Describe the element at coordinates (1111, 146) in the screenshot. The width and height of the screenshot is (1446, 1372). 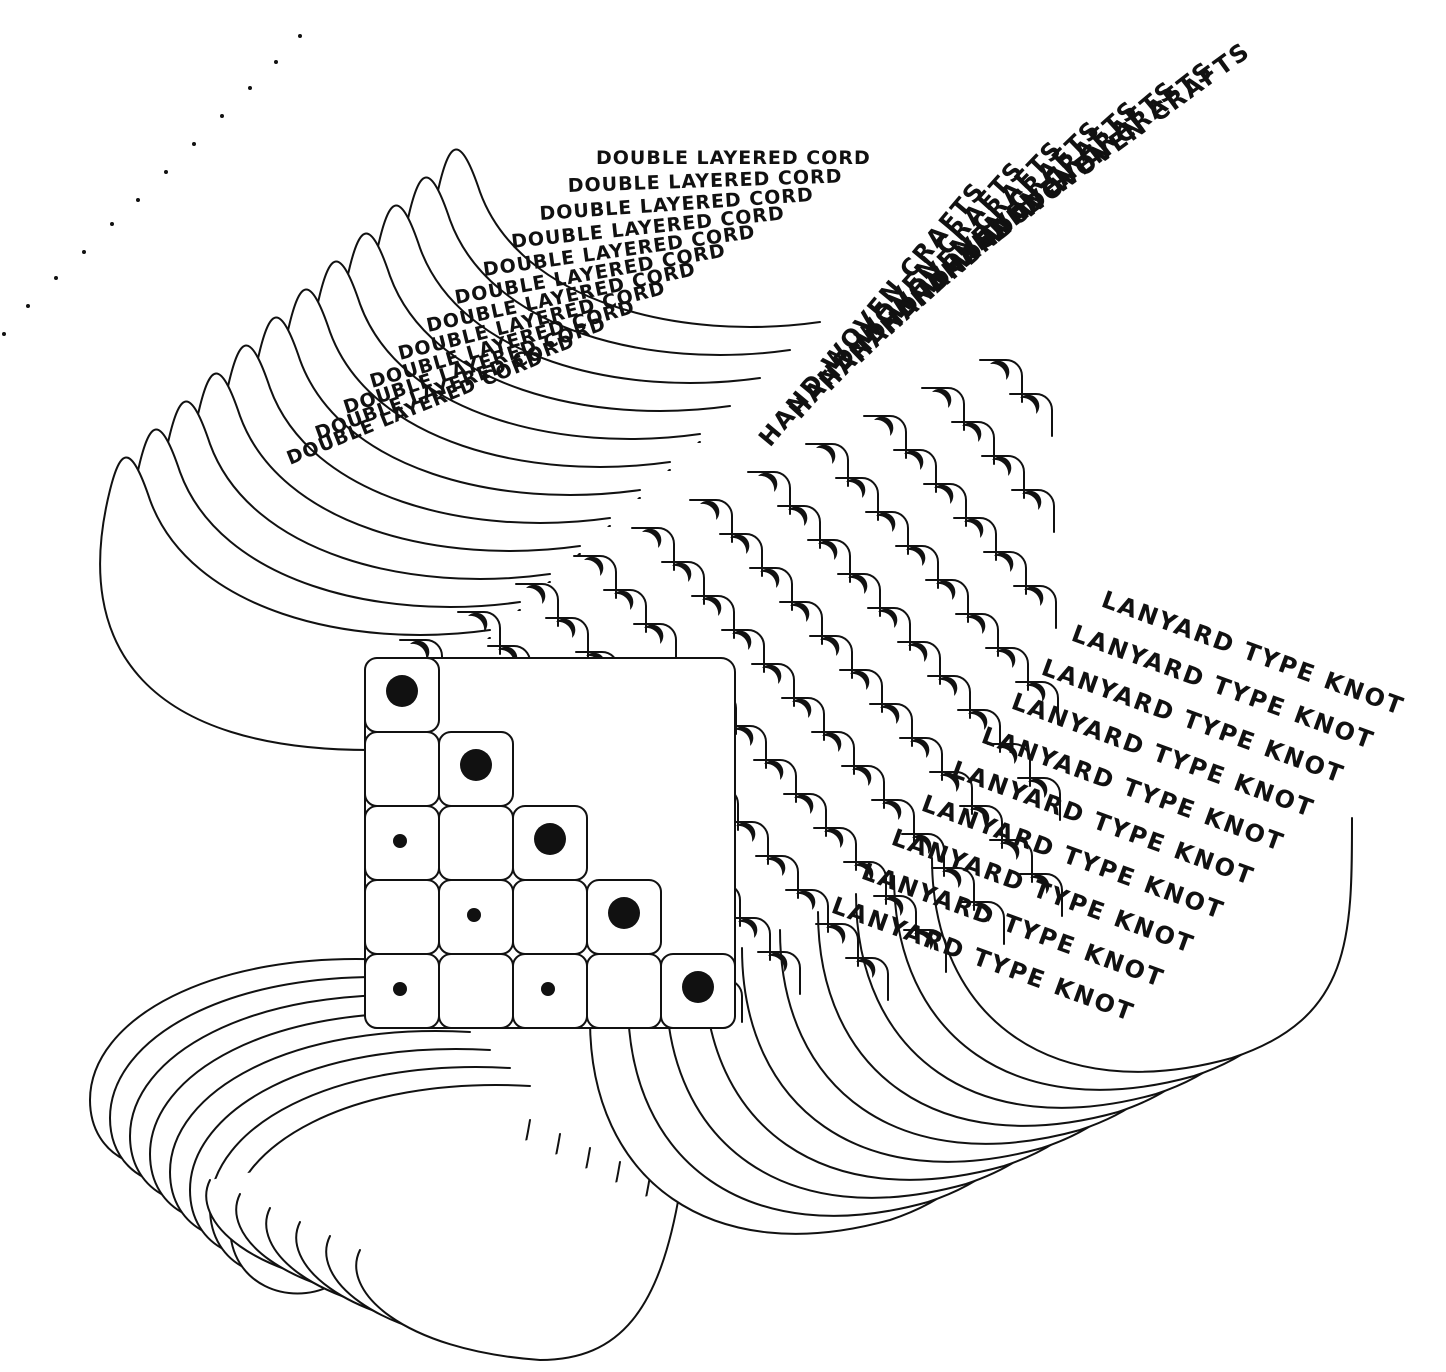
I see `label-hand-8: HAND-WOVEN CRAFTS` at that location.